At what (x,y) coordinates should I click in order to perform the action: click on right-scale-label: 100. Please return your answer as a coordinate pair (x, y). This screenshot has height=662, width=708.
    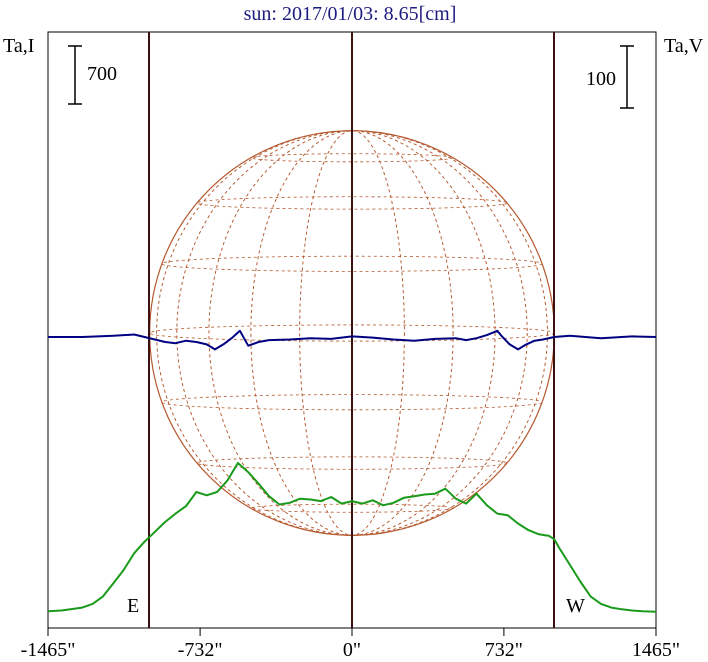
    Looking at the image, I should click on (601, 79).